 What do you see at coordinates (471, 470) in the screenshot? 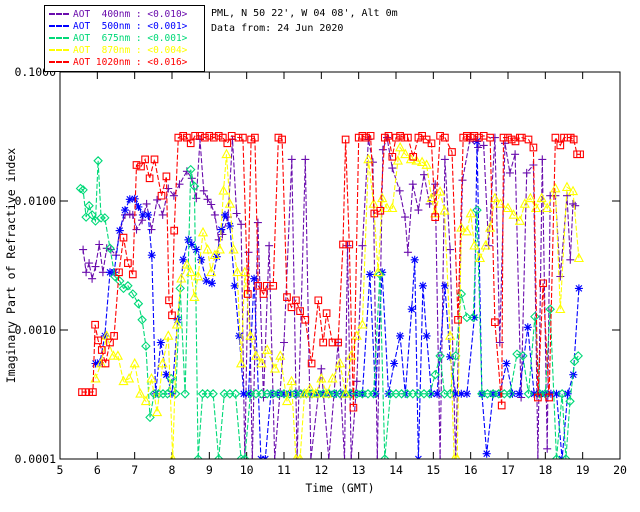
I see `x-tick-label: 16` at bounding box center [471, 470].